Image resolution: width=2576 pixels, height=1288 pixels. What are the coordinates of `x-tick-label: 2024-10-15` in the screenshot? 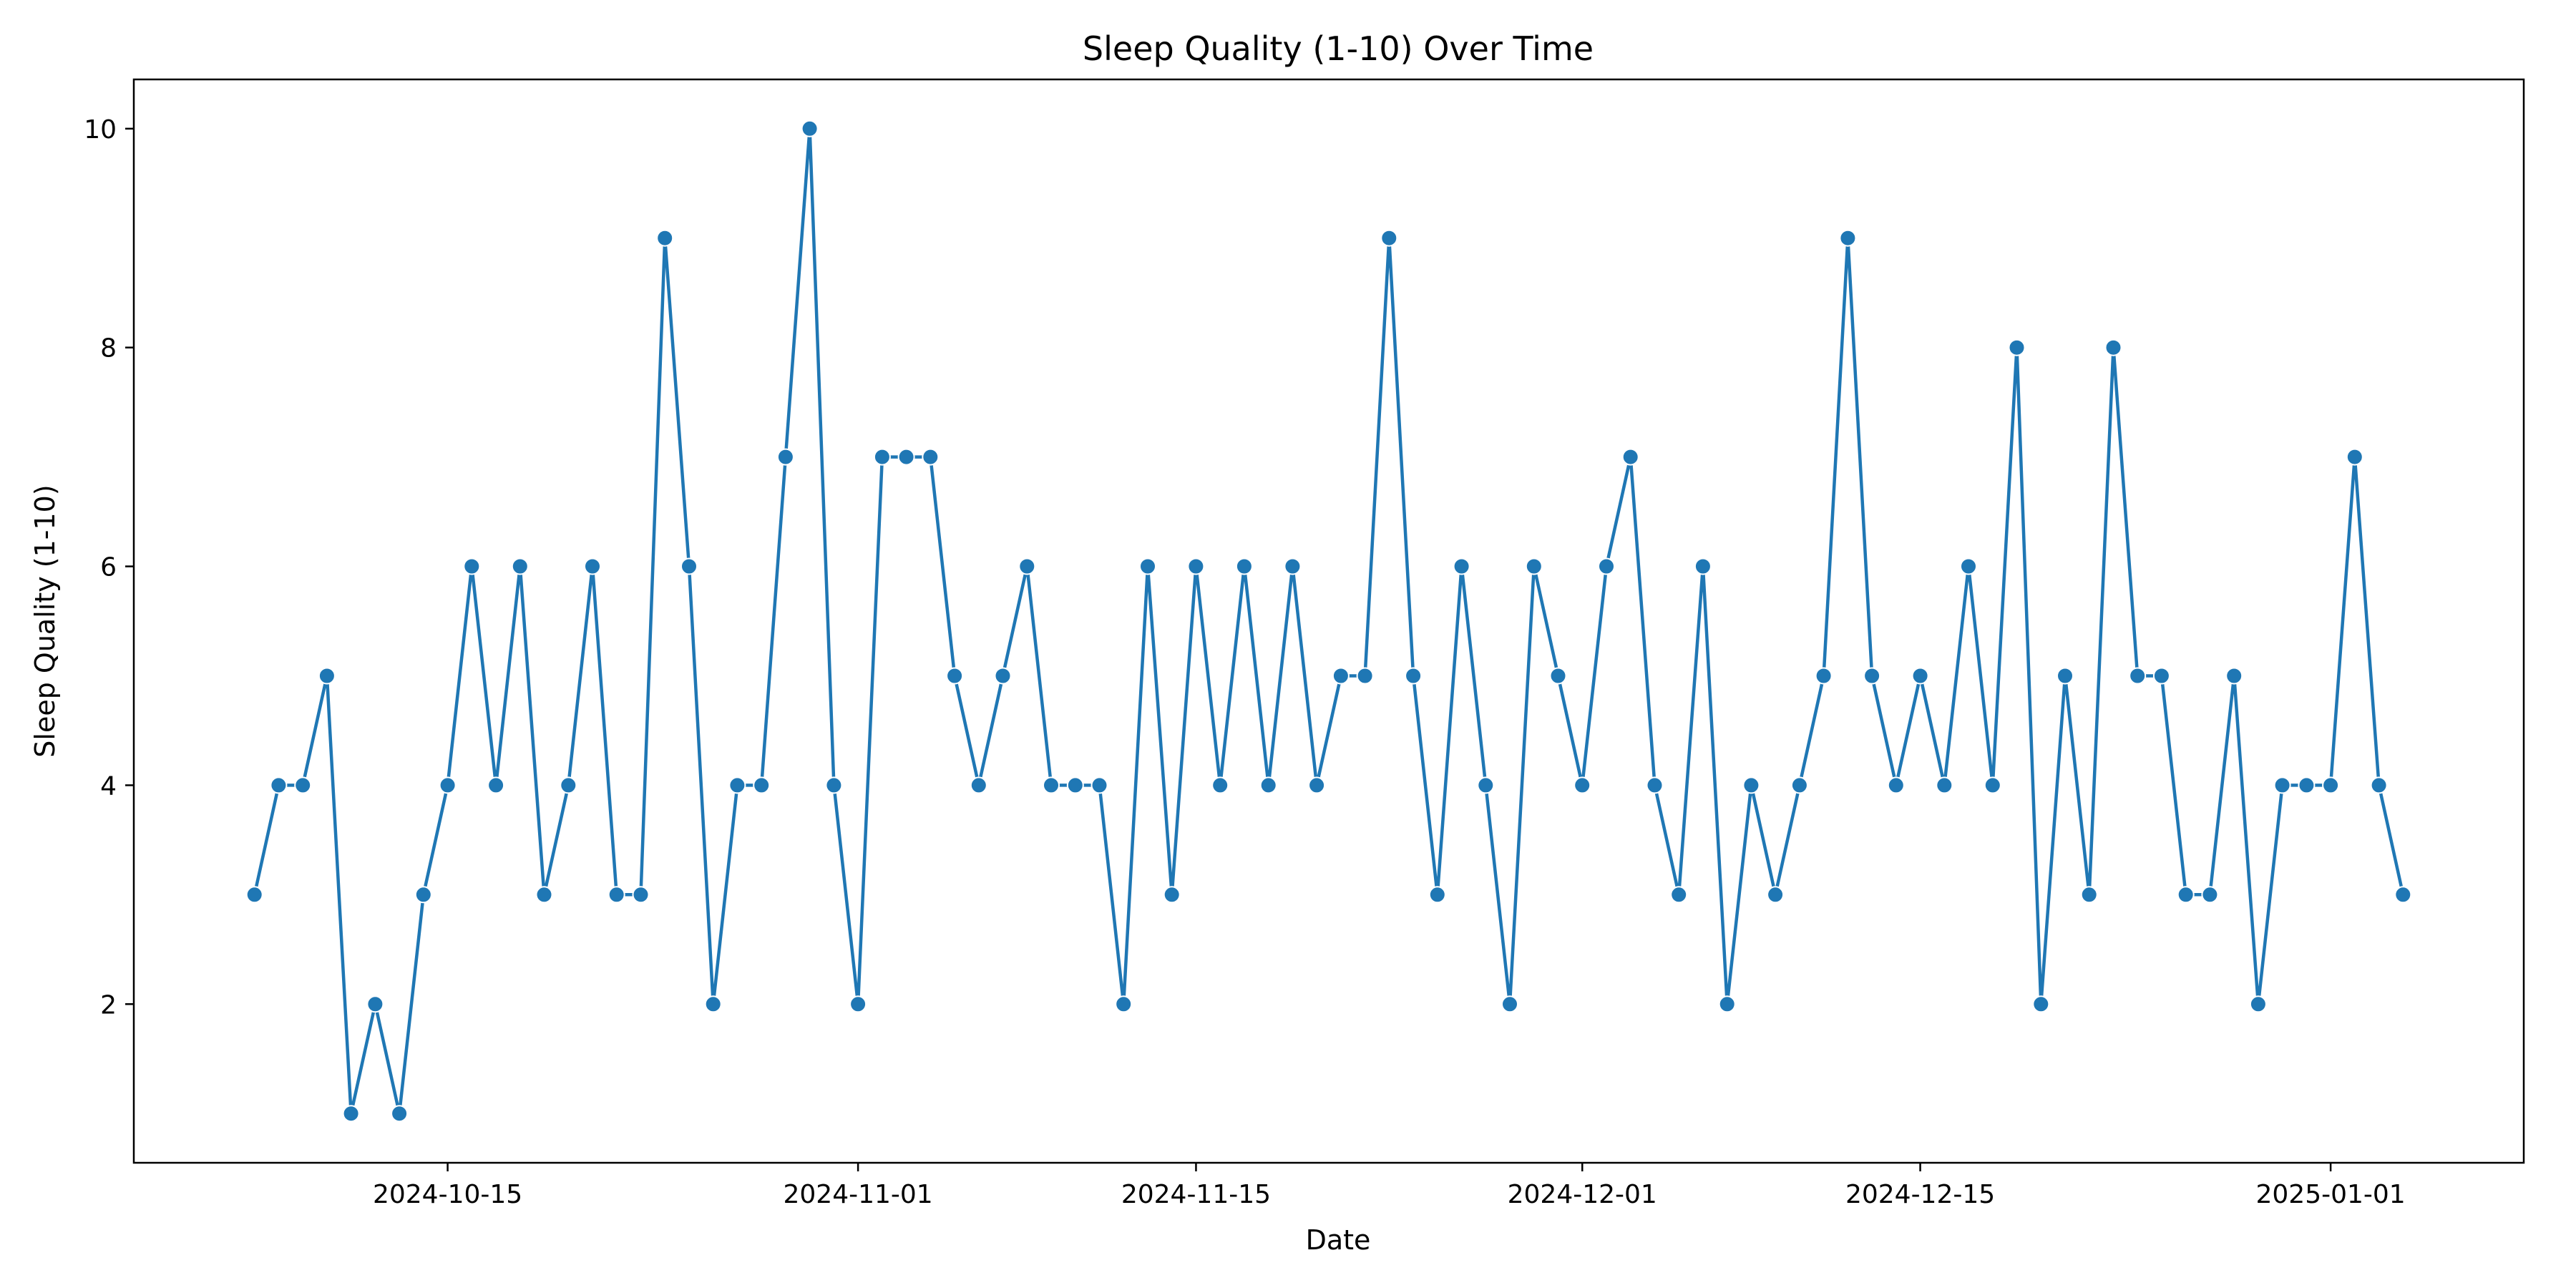 It's located at (447, 1194).